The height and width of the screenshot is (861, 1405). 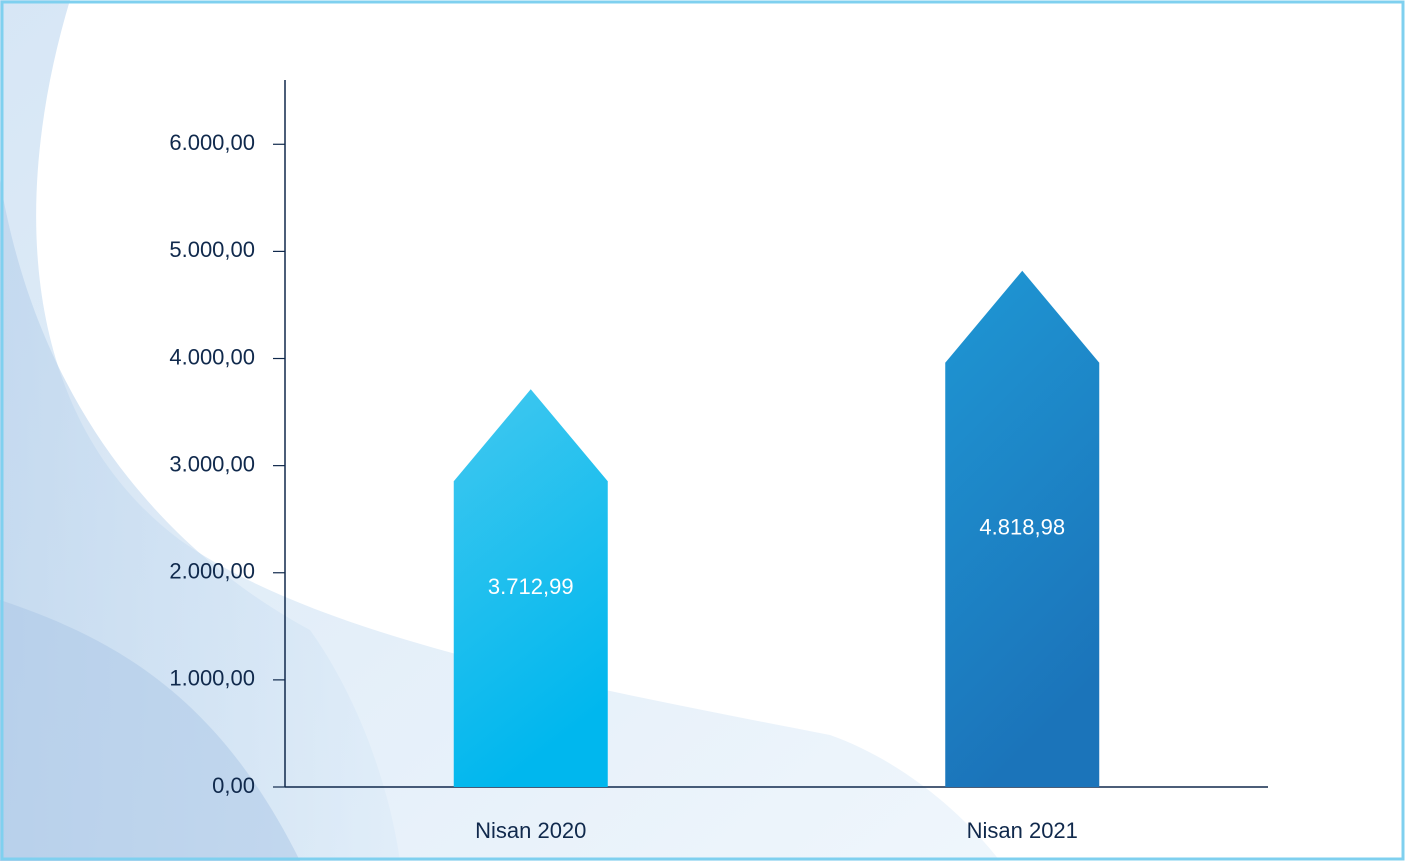 I want to click on y-tick-label: 6.000,00, so click(x=212, y=142).